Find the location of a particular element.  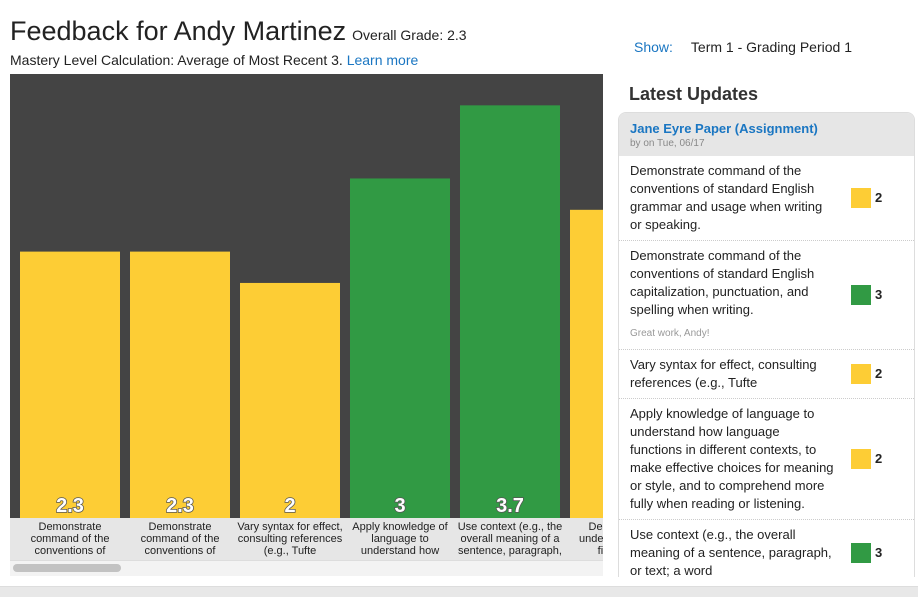

learn-more-link: Learn more is located at coordinates (382, 60).